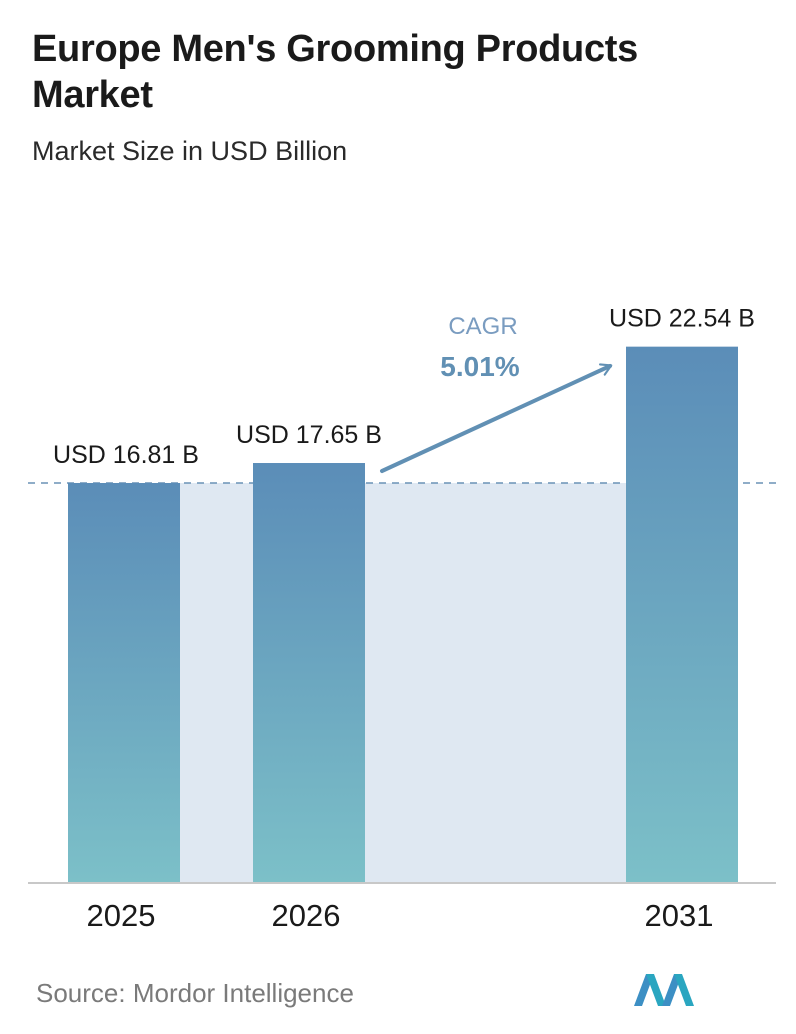 The width and height of the screenshot is (796, 1034). What do you see at coordinates (679, 915) in the screenshot?
I see `x-tick-2031: 2031` at bounding box center [679, 915].